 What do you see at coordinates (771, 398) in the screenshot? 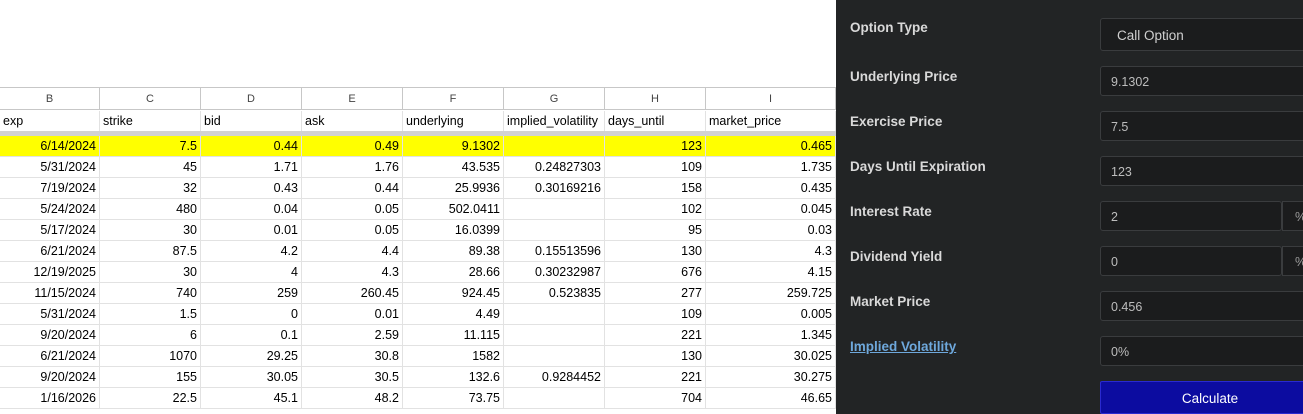
I see `table-cell: 46.65` at bounding box center [771, 398].